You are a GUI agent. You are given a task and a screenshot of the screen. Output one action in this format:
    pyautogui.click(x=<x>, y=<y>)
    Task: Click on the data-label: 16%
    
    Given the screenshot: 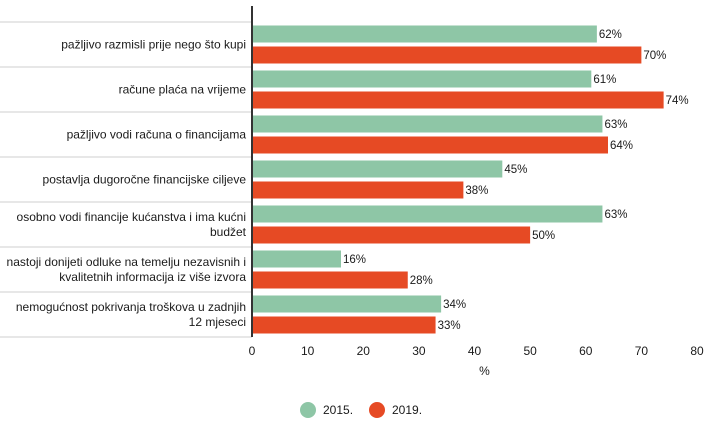 What is the action you would take?
    pyautogui.click(x=354, y=260)
    